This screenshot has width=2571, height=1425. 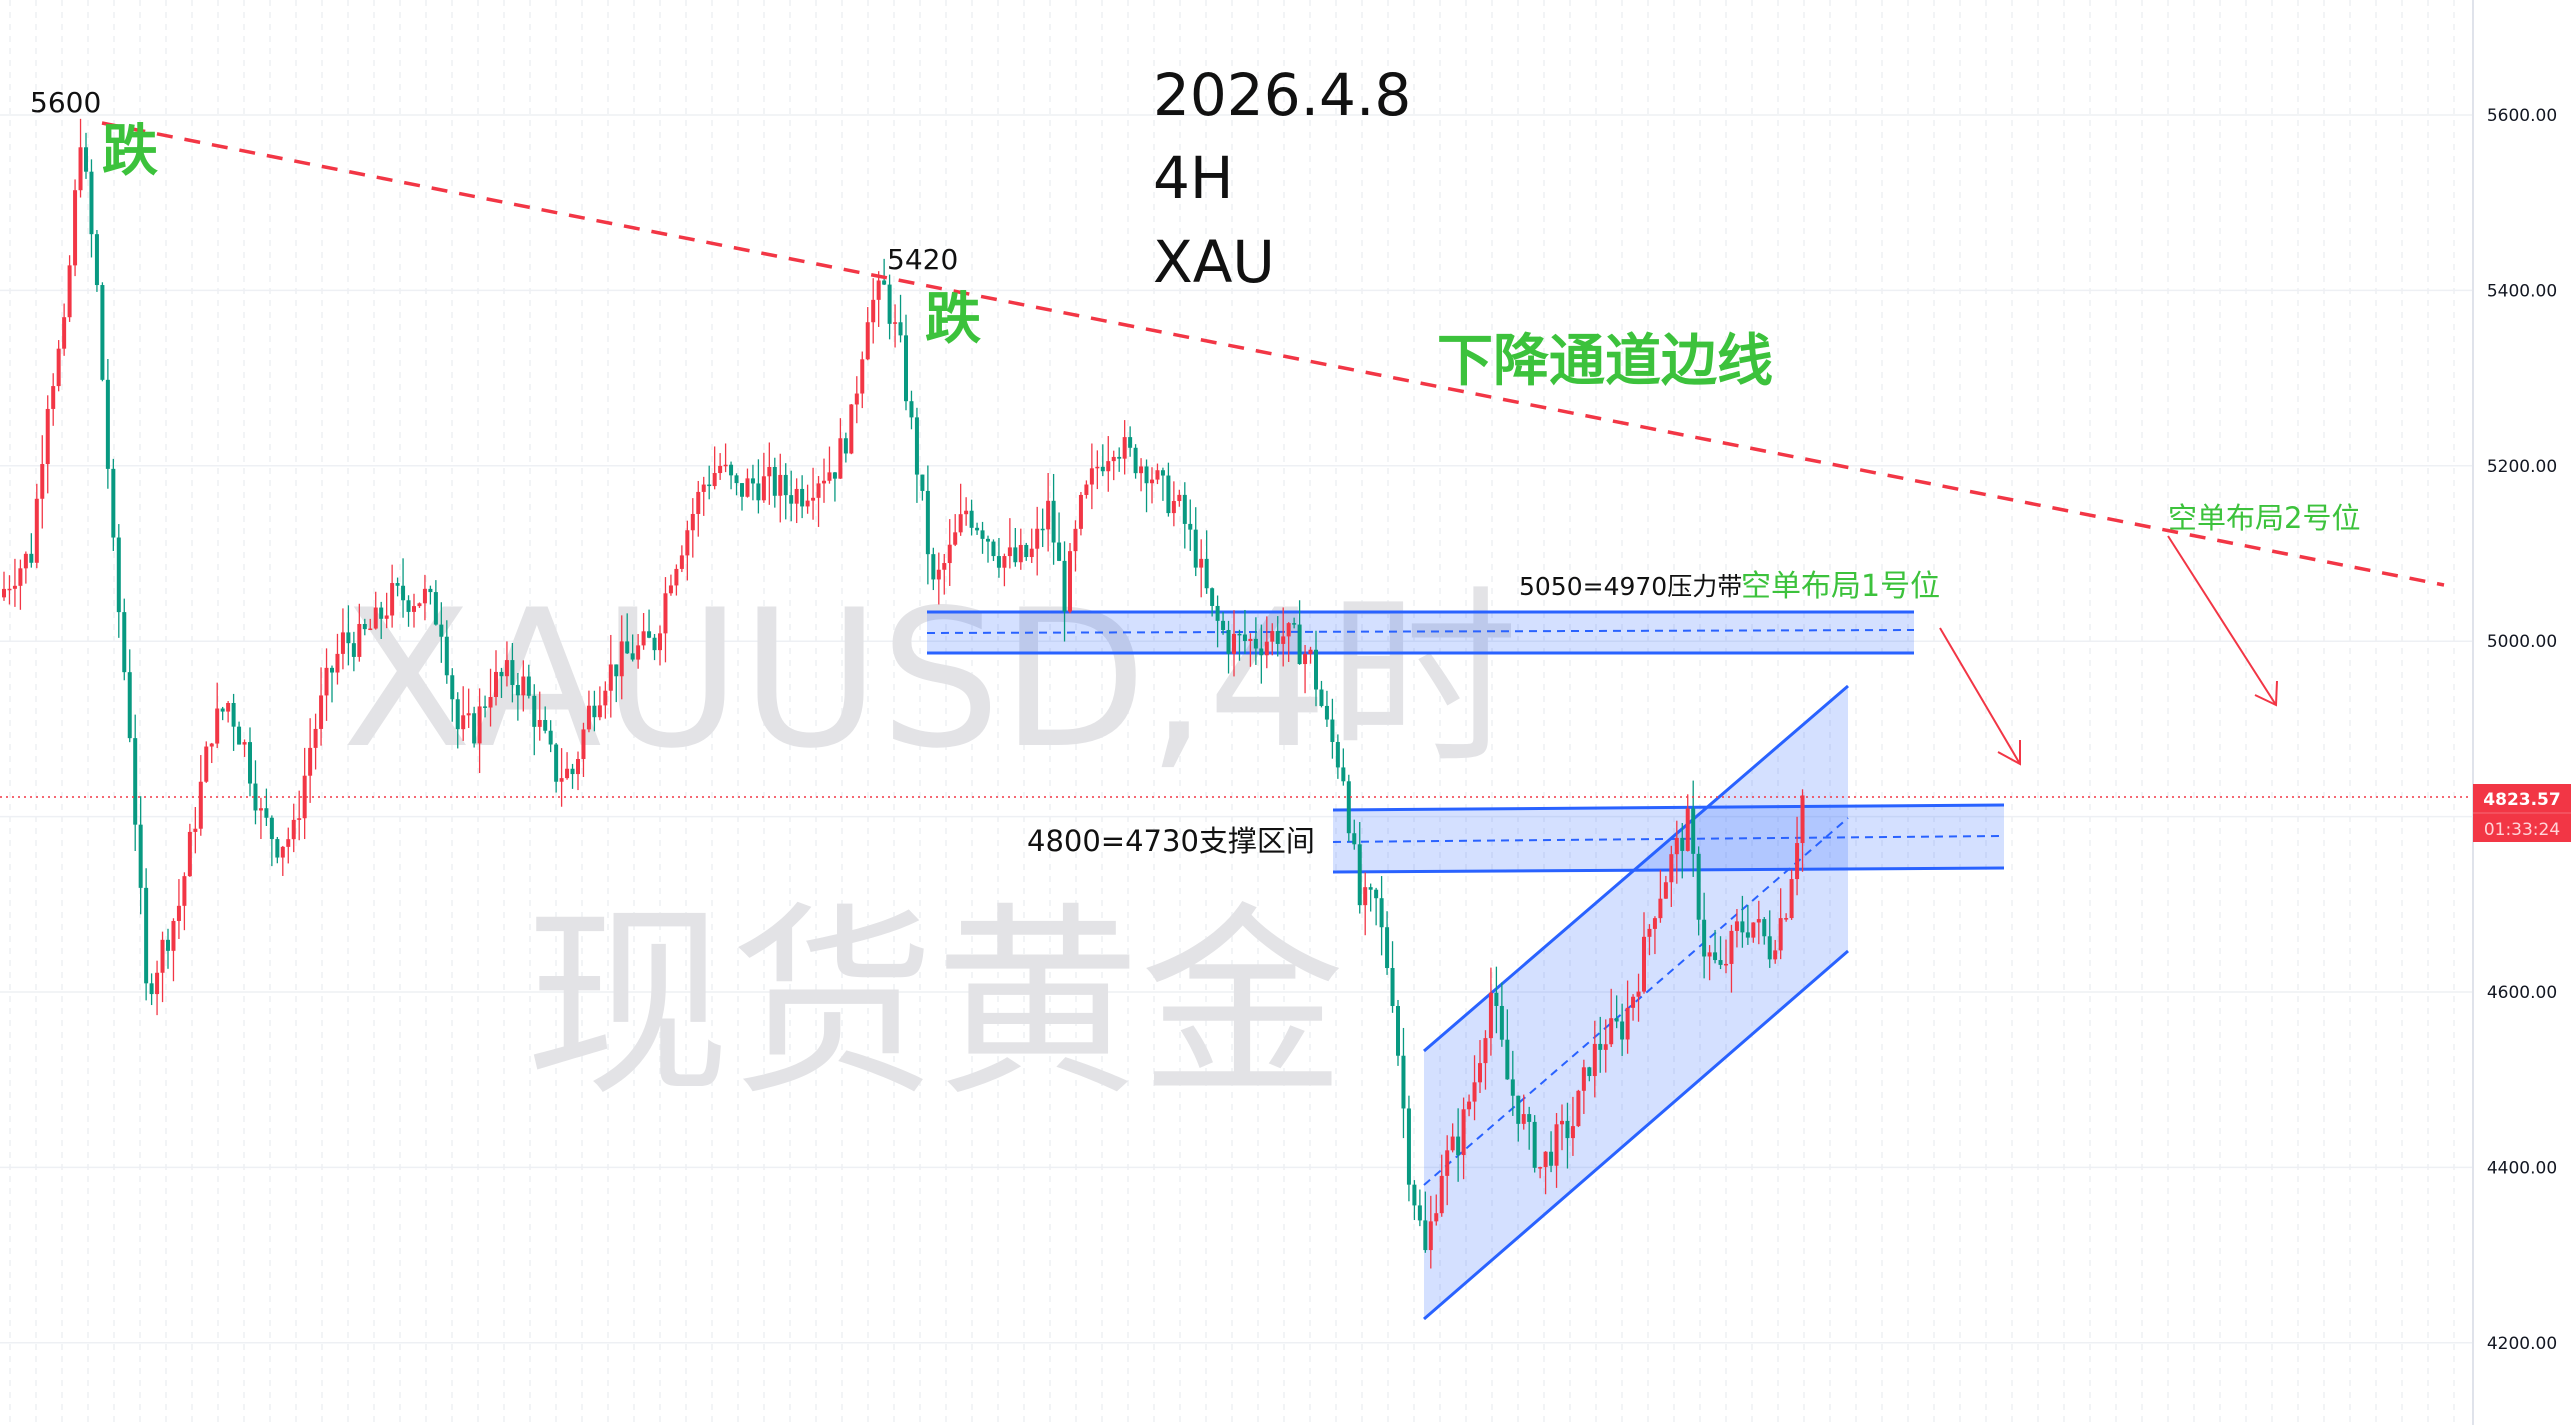 I want to click on short2-label: 空单布局2号位, so click(x=2264, y=518).